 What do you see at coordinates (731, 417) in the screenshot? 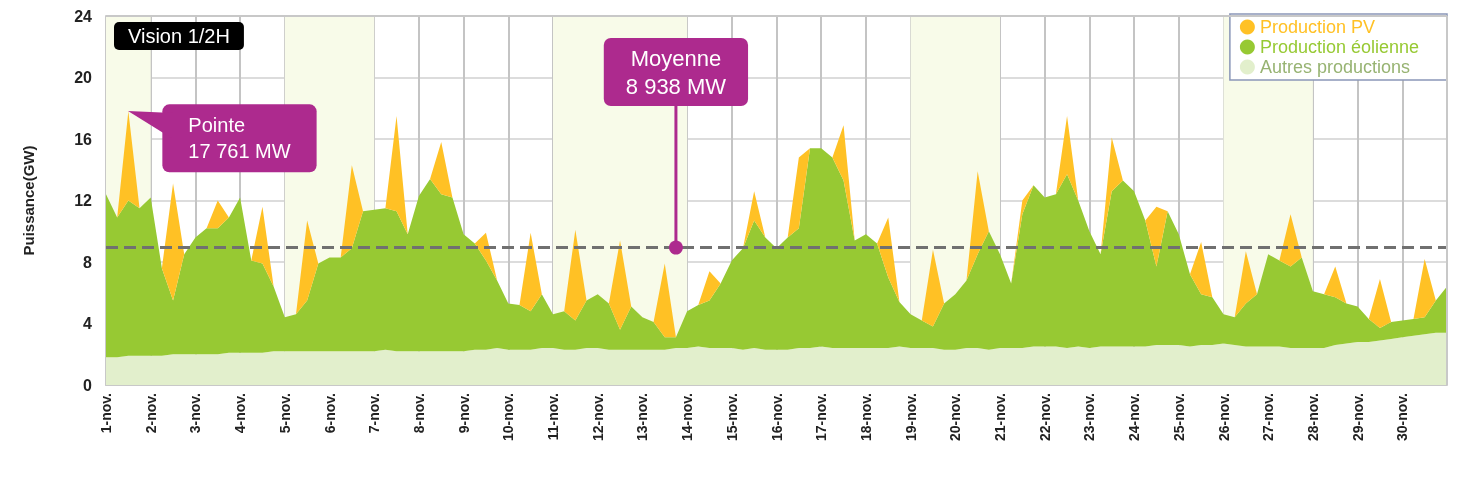
I see `x-tick-label: 15-nov.` at bounding box center [731, 417].